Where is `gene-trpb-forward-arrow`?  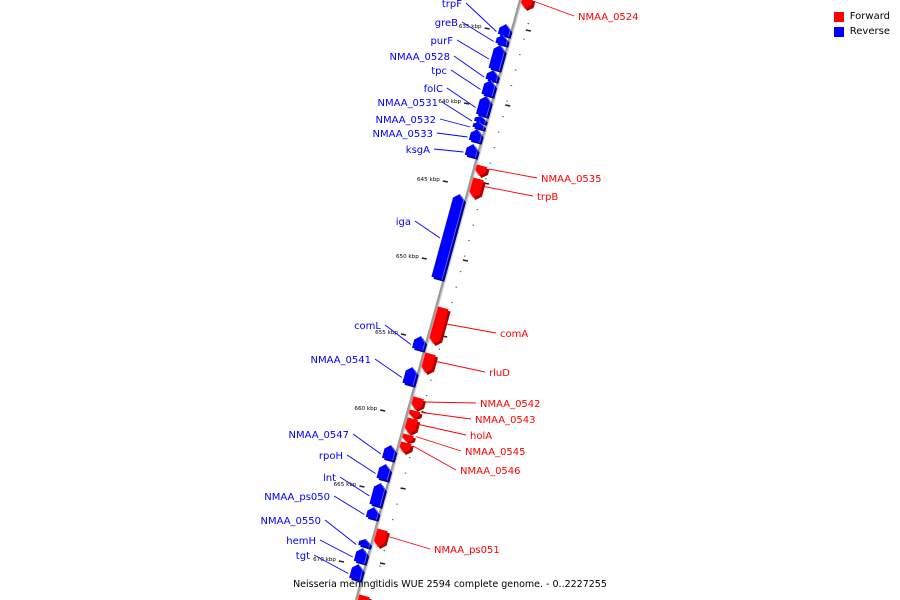
gene-trpb-forward-arrow is located at coordinates (477, 189).